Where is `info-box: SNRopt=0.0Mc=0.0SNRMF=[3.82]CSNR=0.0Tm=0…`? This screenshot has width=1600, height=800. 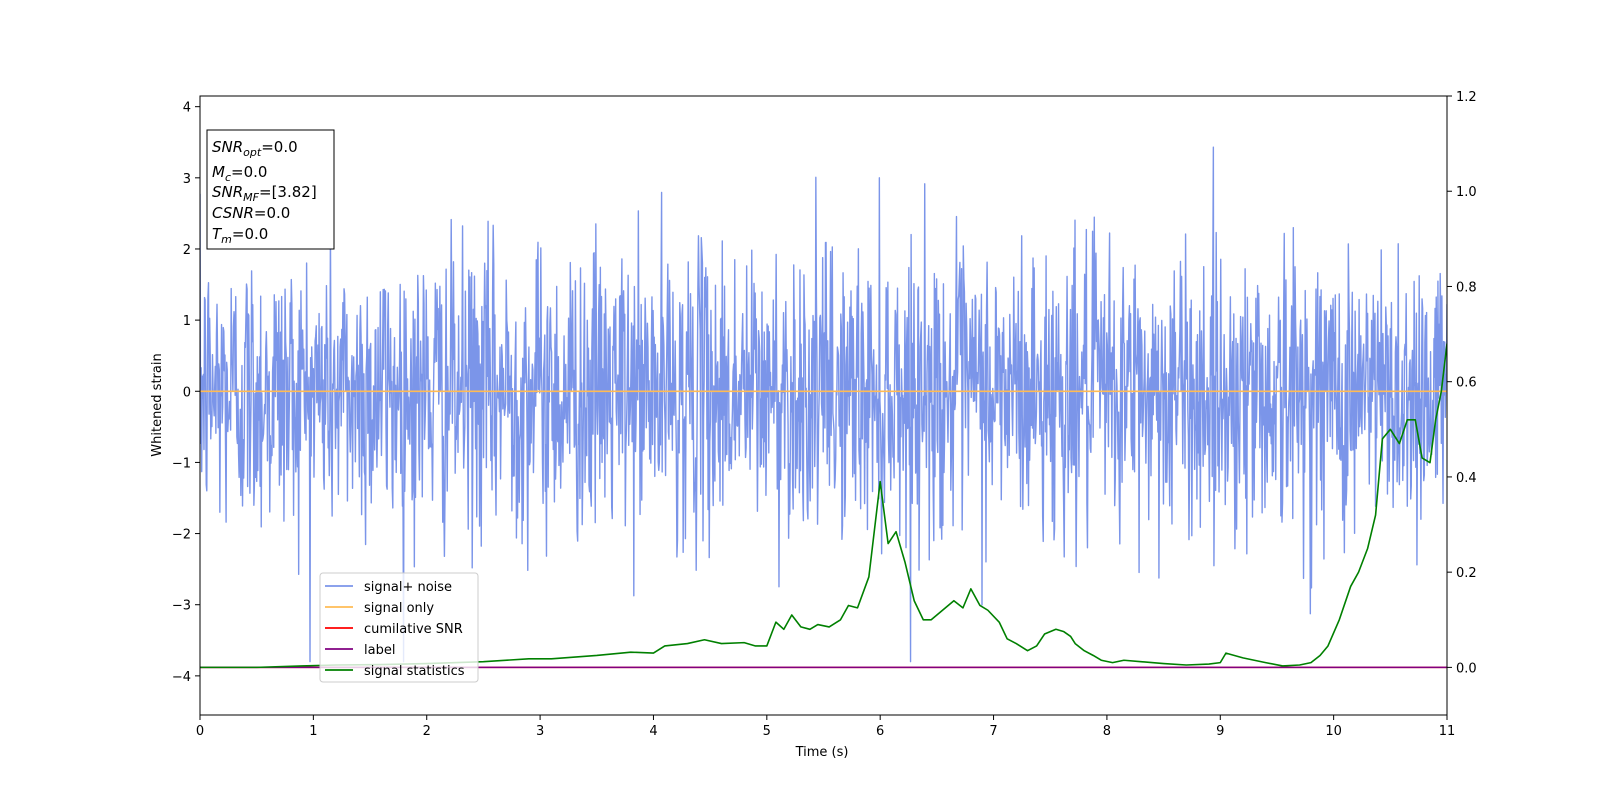
info-box: SNRopt=0.0Mc=0.0SNRMF=[3.82]CSNR=0.0Tm=0… is located at coordinates (270, 189).